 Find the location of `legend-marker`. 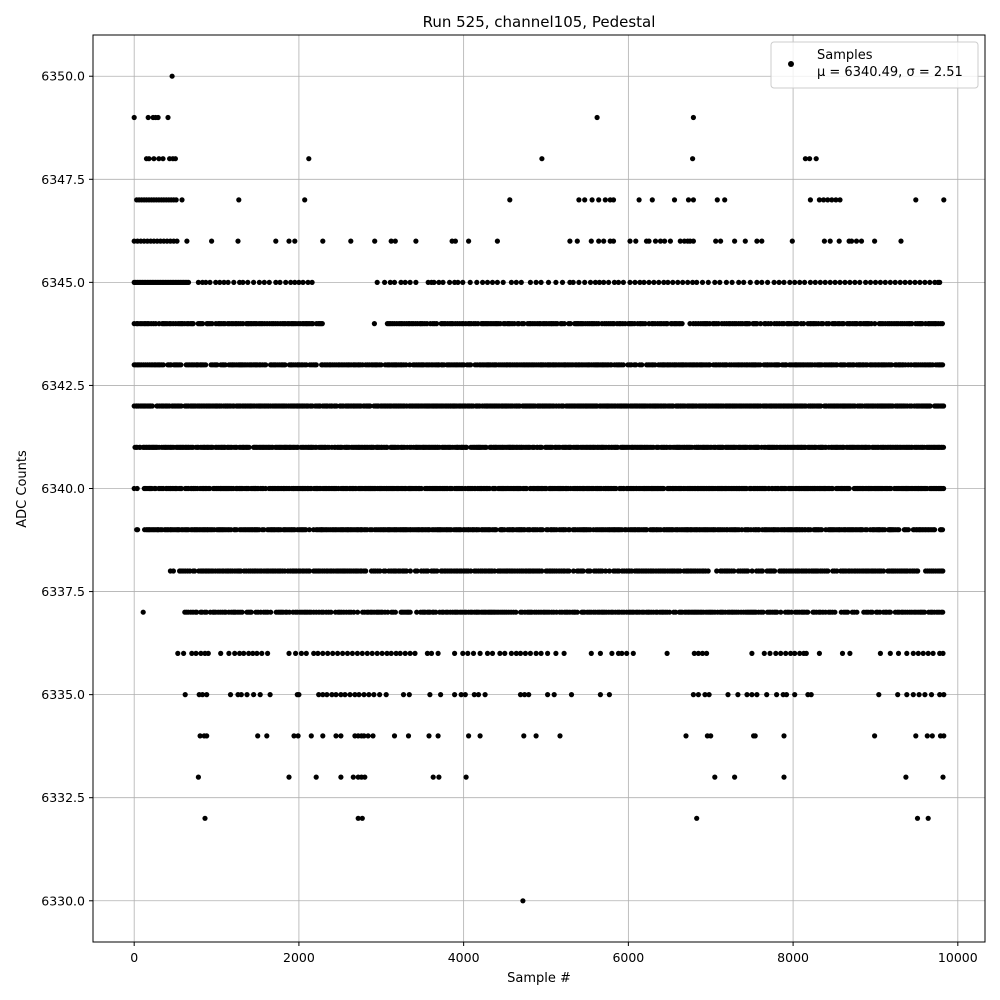

legend-marker is located at coordinates (791, 64).